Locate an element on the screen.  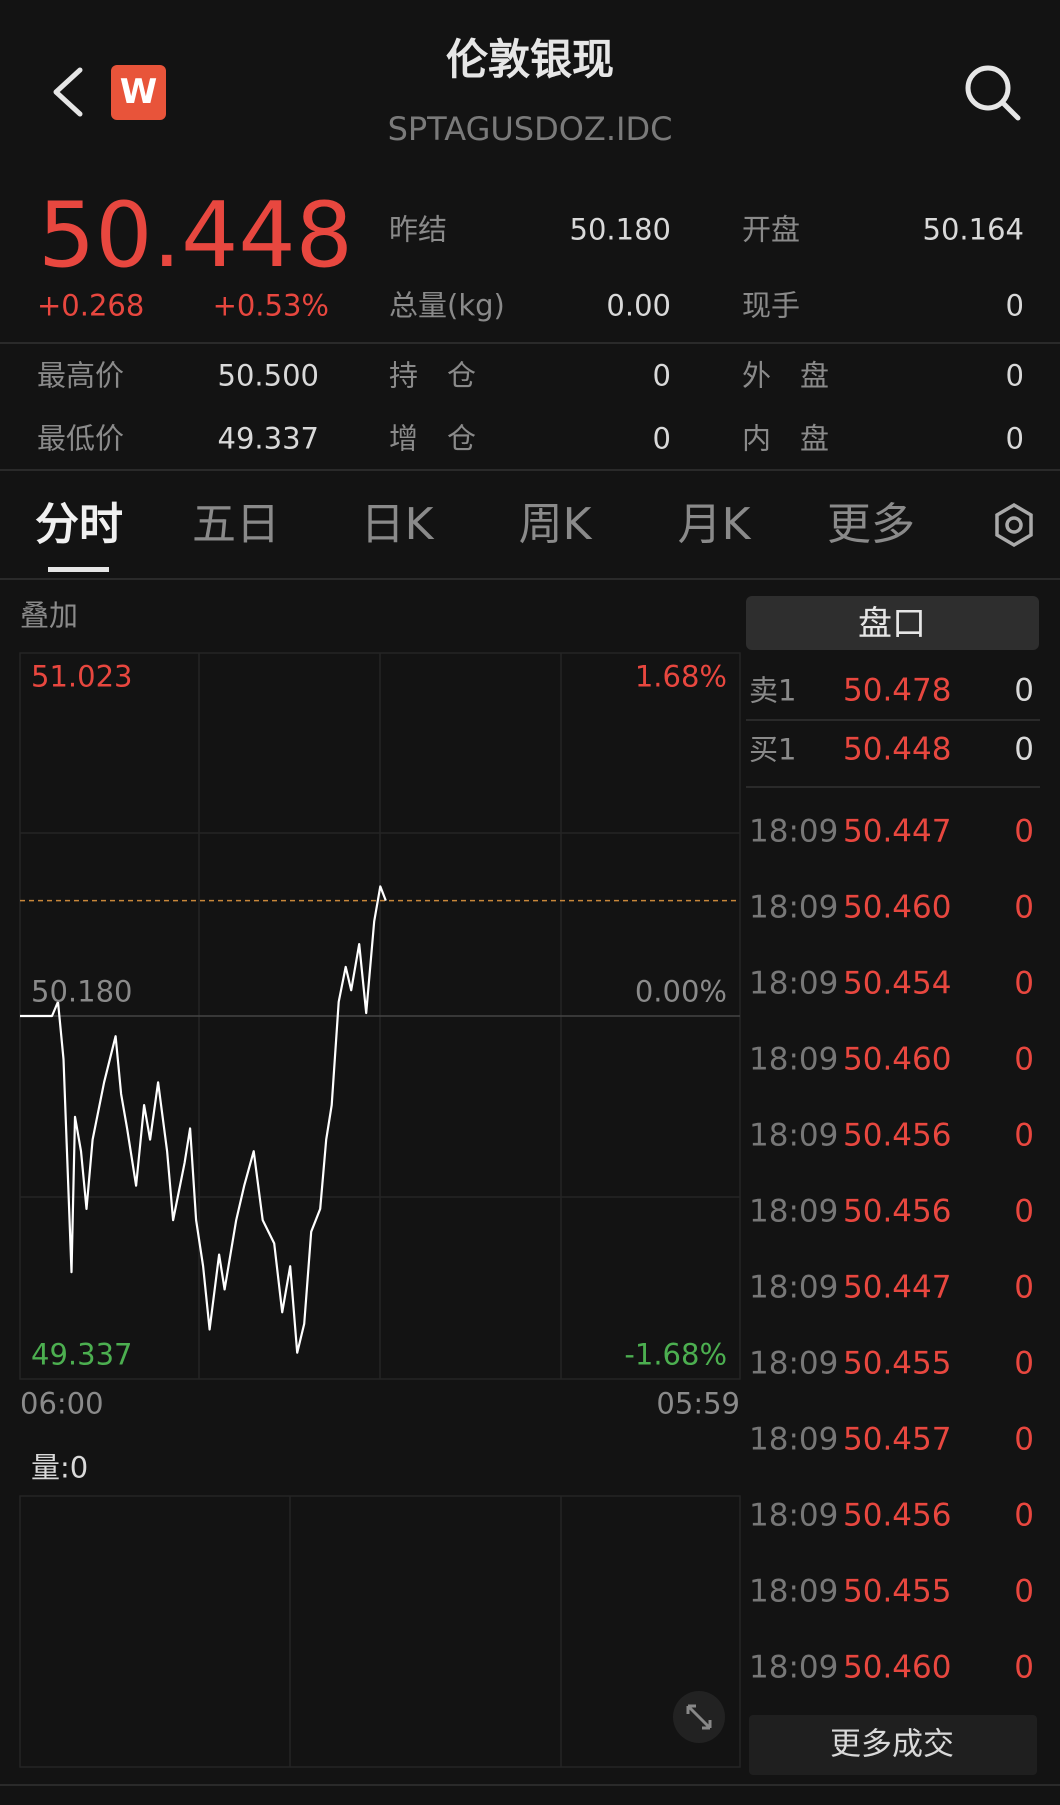
expand-button is located at coordinates (699, 1717).